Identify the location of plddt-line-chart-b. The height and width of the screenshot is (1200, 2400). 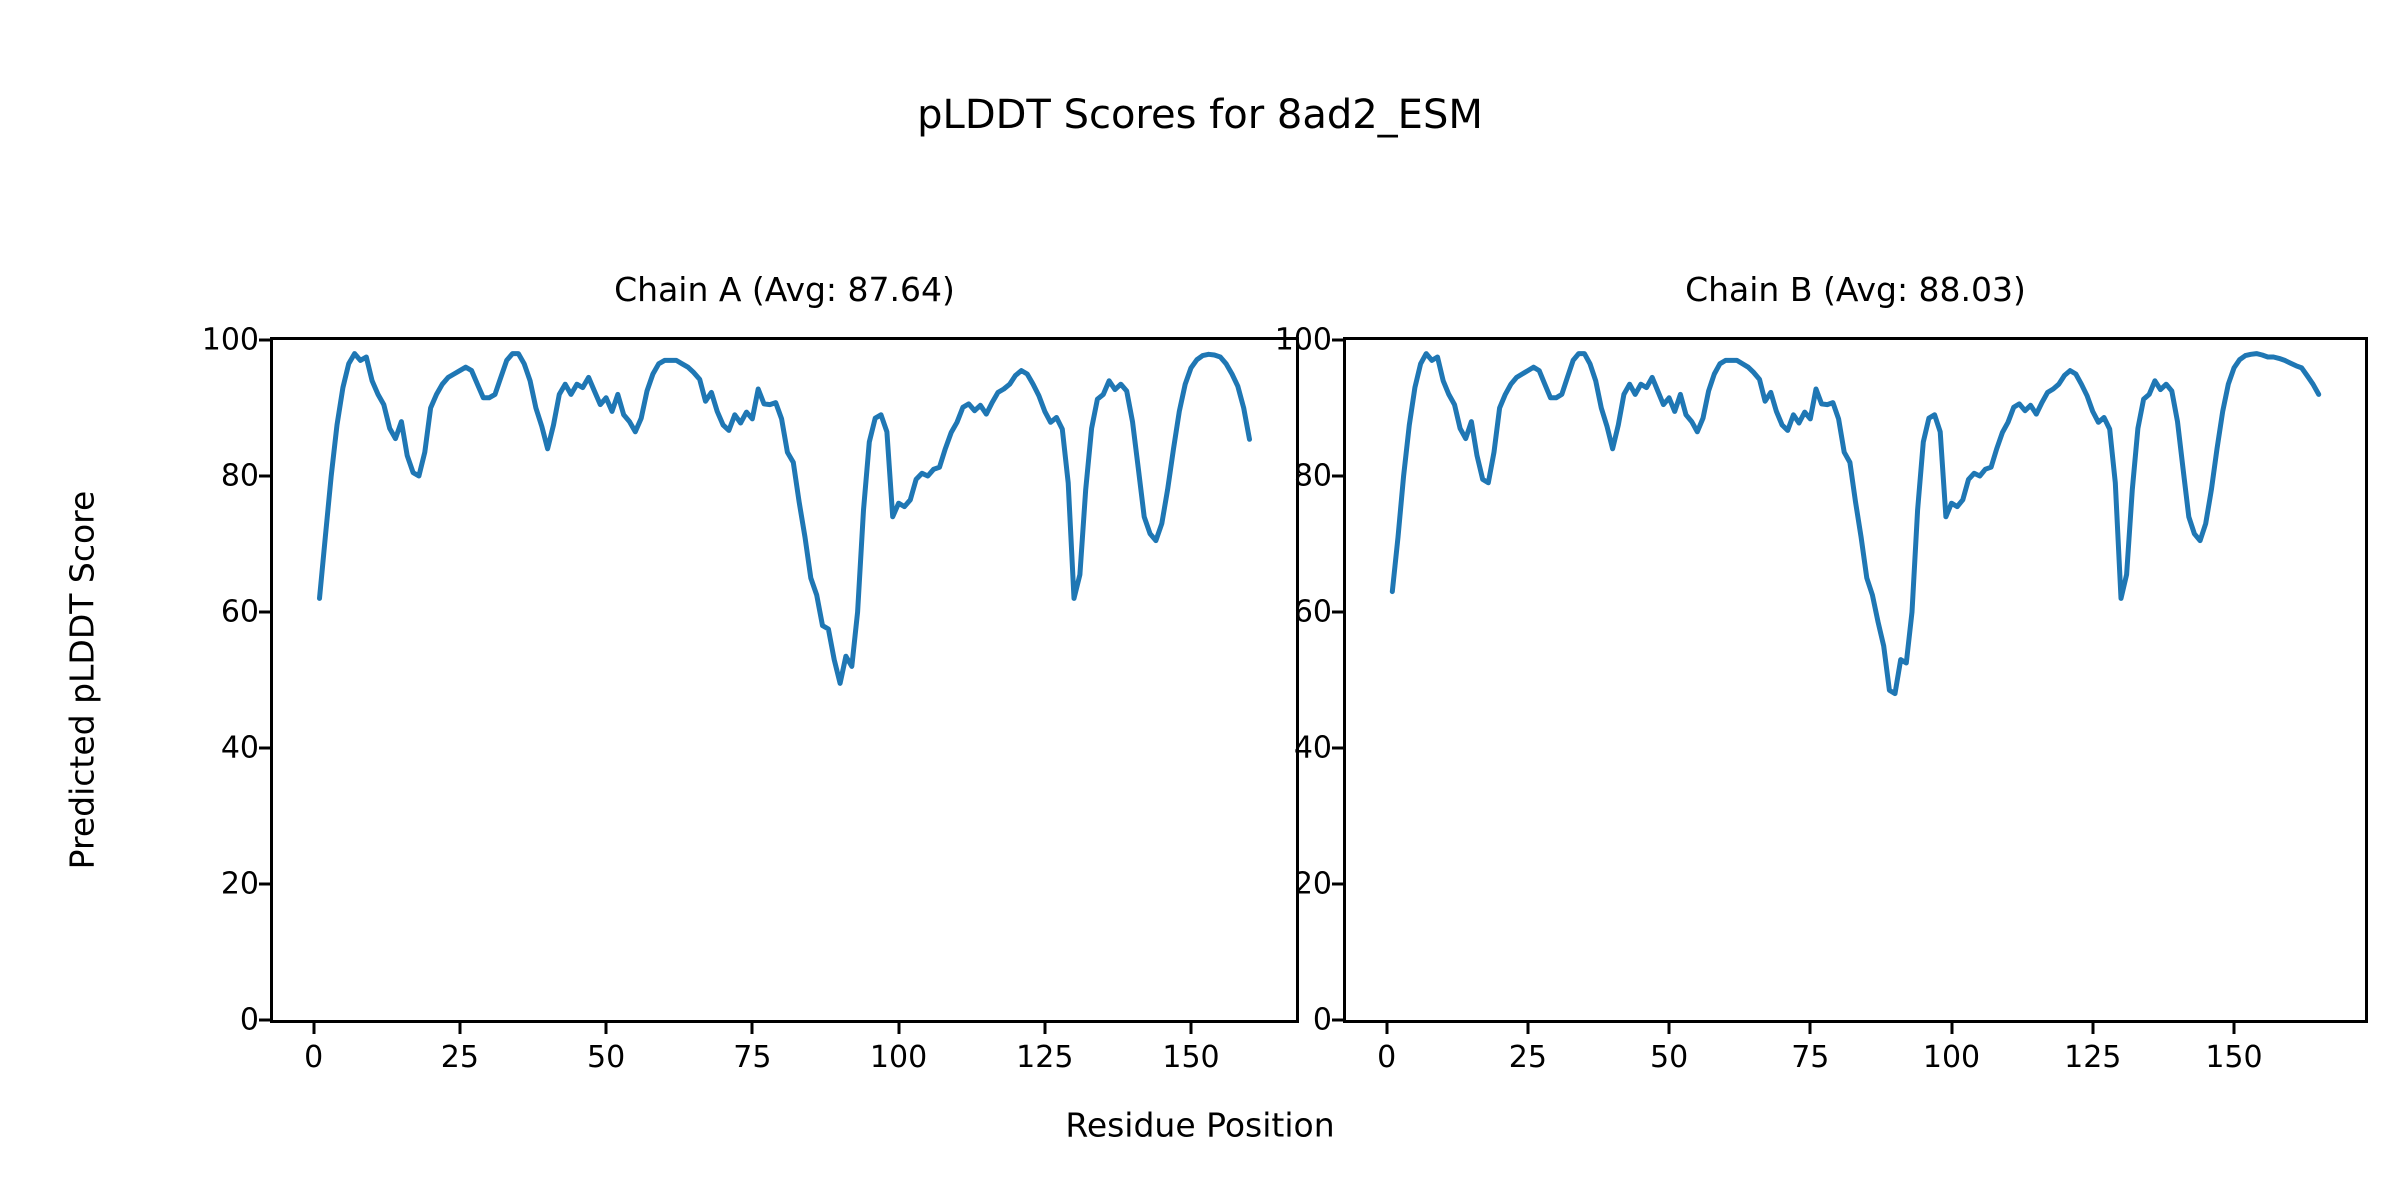
(1855, 524).